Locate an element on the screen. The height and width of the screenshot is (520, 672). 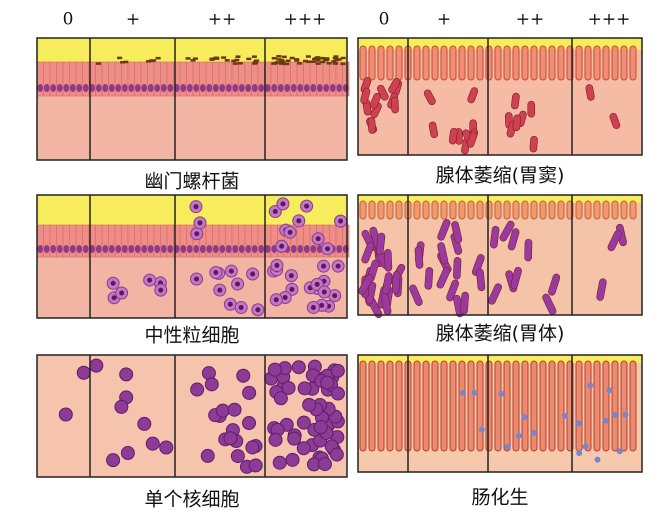
panel-caption: 腺体萎缩(胃体) is located at coordinates (500, 334).